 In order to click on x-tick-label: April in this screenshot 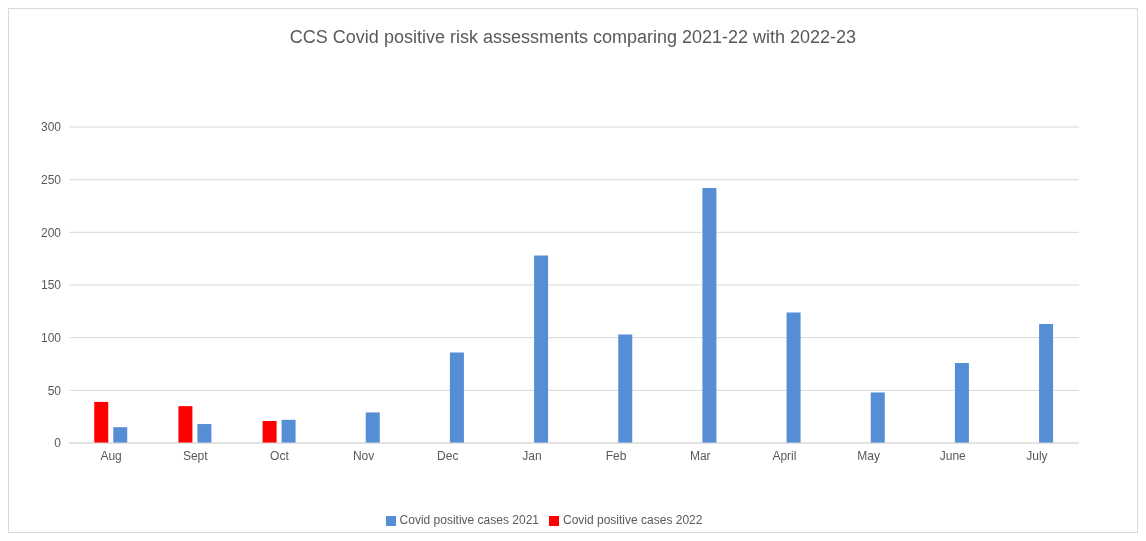, I will do `click(784, 455)`.